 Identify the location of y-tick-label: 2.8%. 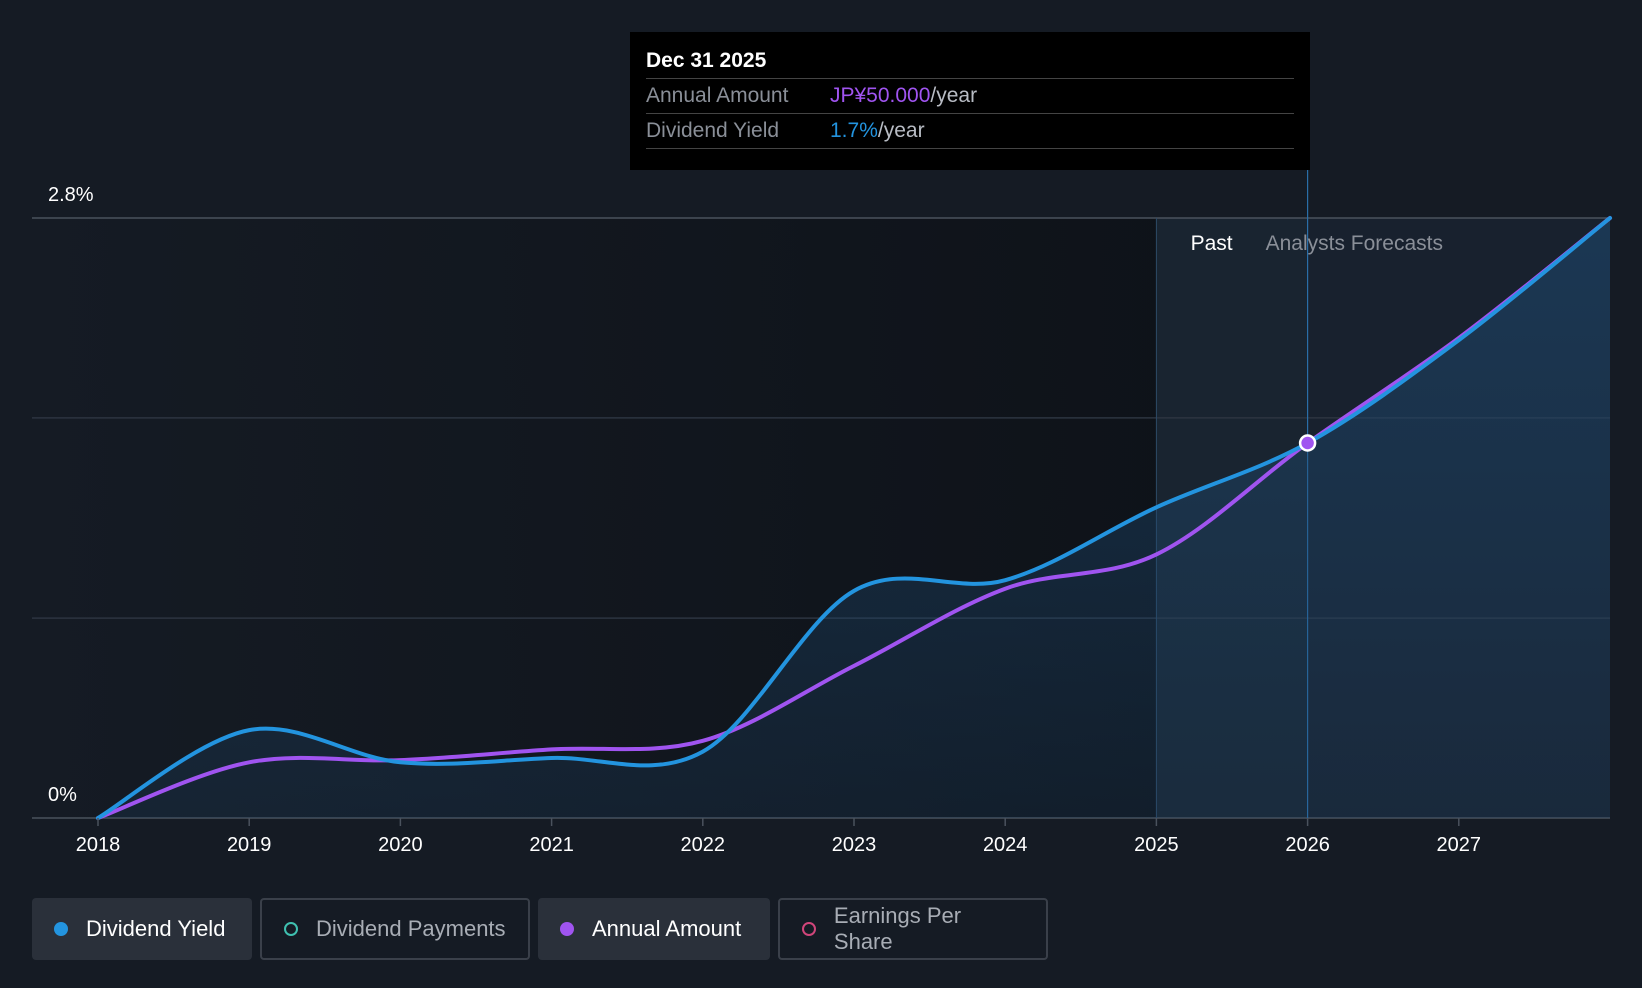
(71, 195).